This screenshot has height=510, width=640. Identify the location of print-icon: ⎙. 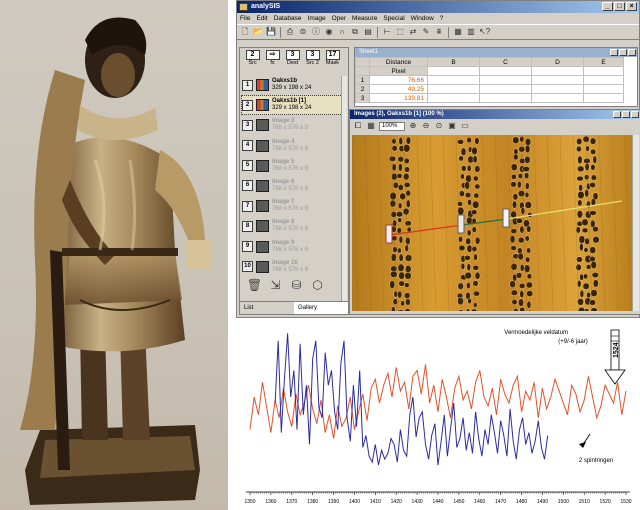
(290, 31).